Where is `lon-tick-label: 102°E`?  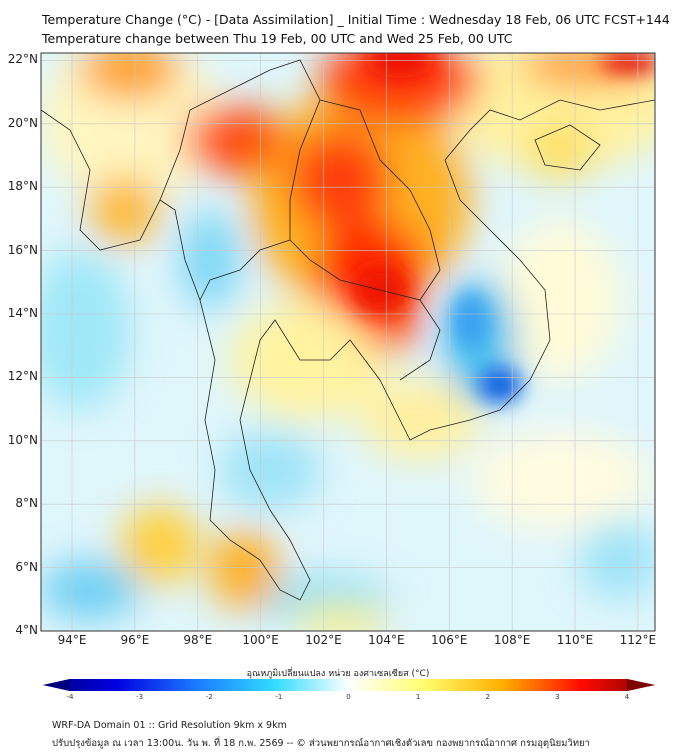 lon-tick-label: 102°E is located at coordinates (323, 640).